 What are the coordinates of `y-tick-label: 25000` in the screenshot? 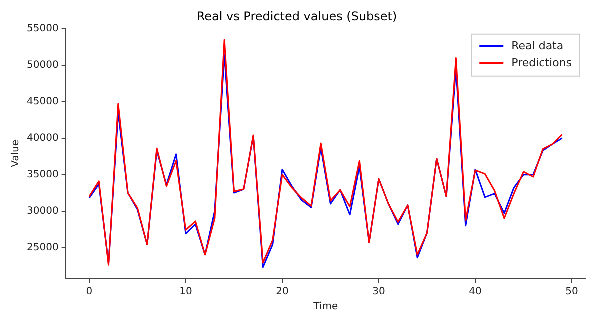 It's located at (43, 248).